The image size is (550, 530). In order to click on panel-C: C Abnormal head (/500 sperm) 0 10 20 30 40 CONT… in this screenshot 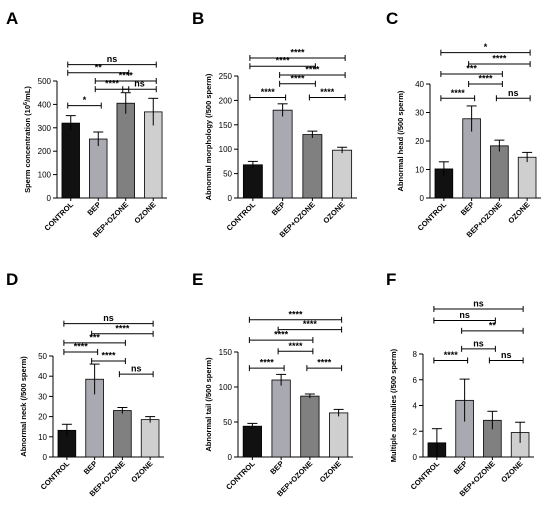, I will do `click(463, 124)`.